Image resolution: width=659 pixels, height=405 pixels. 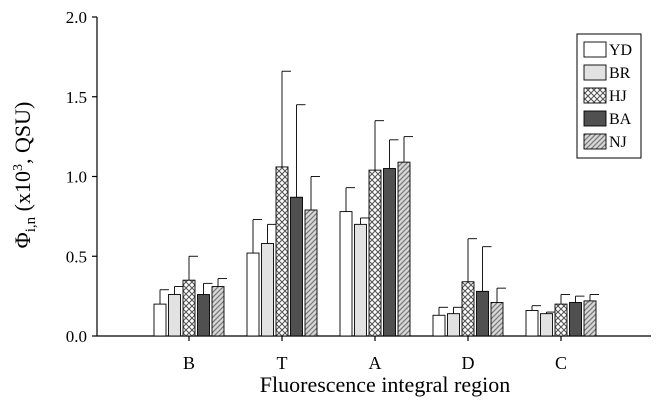 What do you see at coordinates (18, 167) in the screenshot?
I see `y-axis-title-superscript: 3` at bounding box center [18, 167].